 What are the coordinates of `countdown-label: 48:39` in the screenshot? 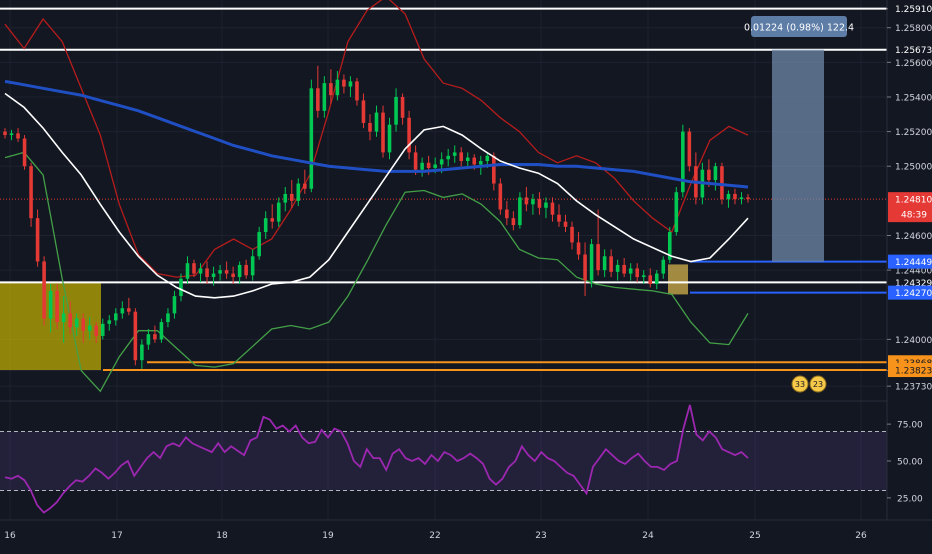 It's located at (914, 216).